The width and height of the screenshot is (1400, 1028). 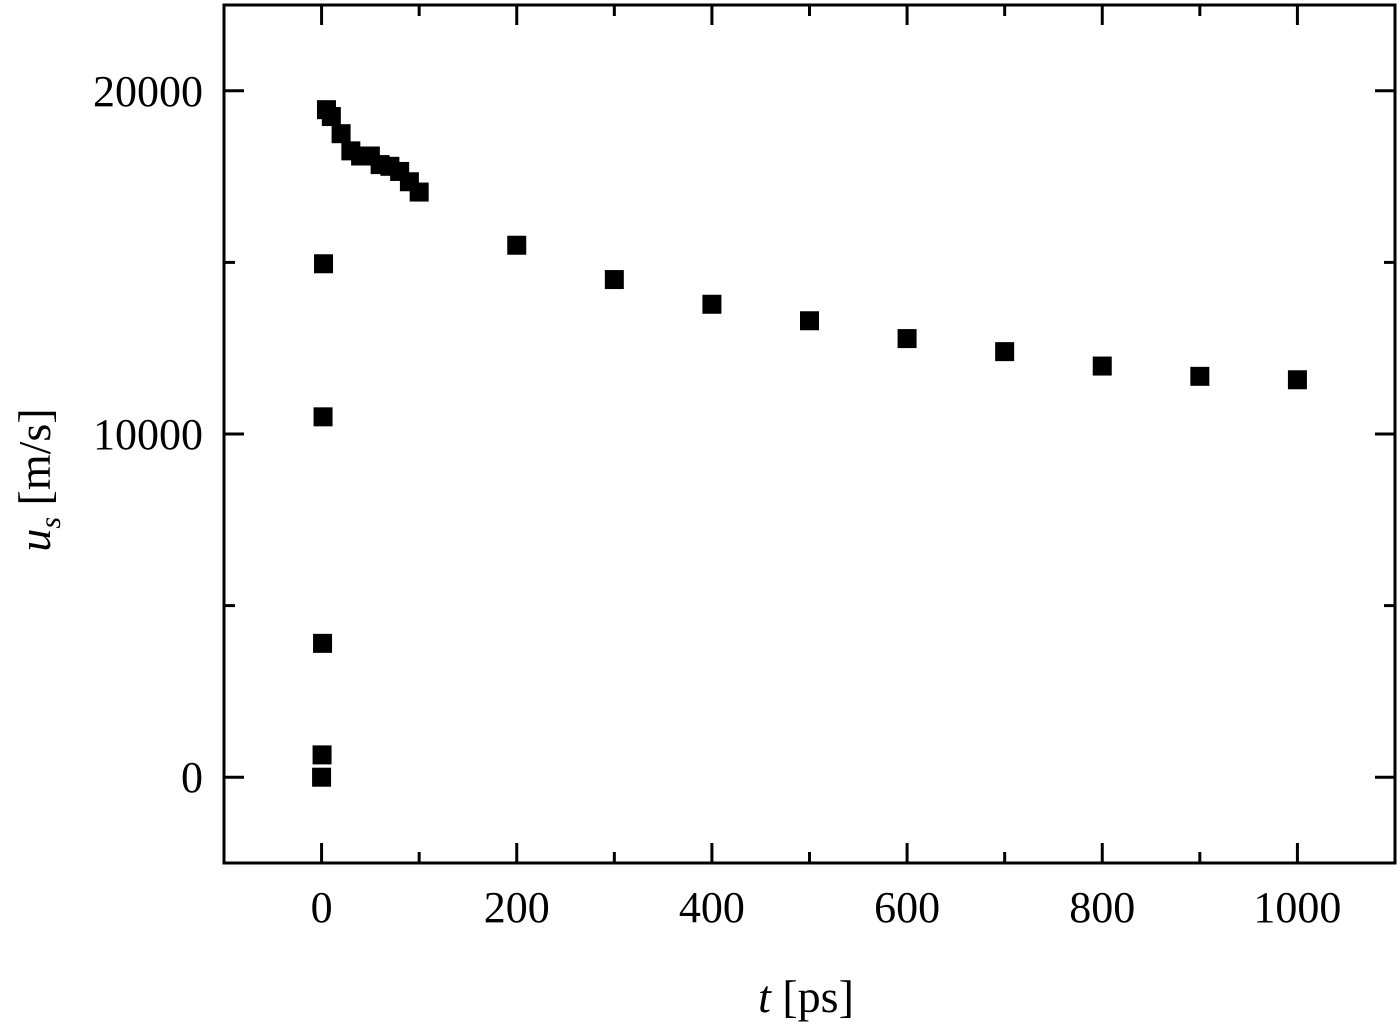 What do you see at coordinates (907, 907) in the screenshot?
I see `x-tick-label: 600` at bounding box center [907, 907].